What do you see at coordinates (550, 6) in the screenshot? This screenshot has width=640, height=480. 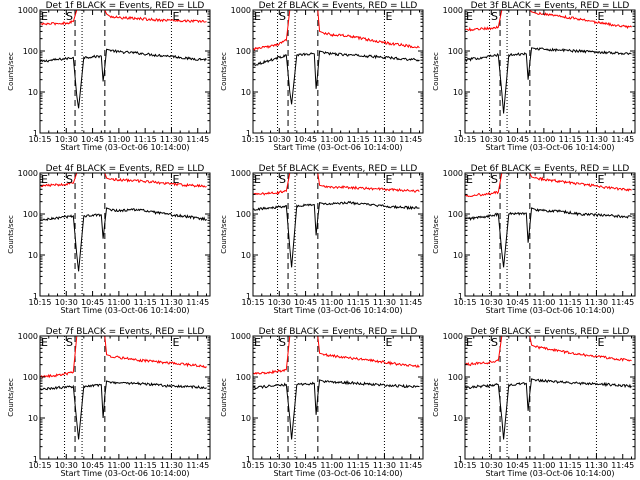 I see `panel-title: Det 3f BLACK = Events, RED = LLD` at bounding box center [550, 6].